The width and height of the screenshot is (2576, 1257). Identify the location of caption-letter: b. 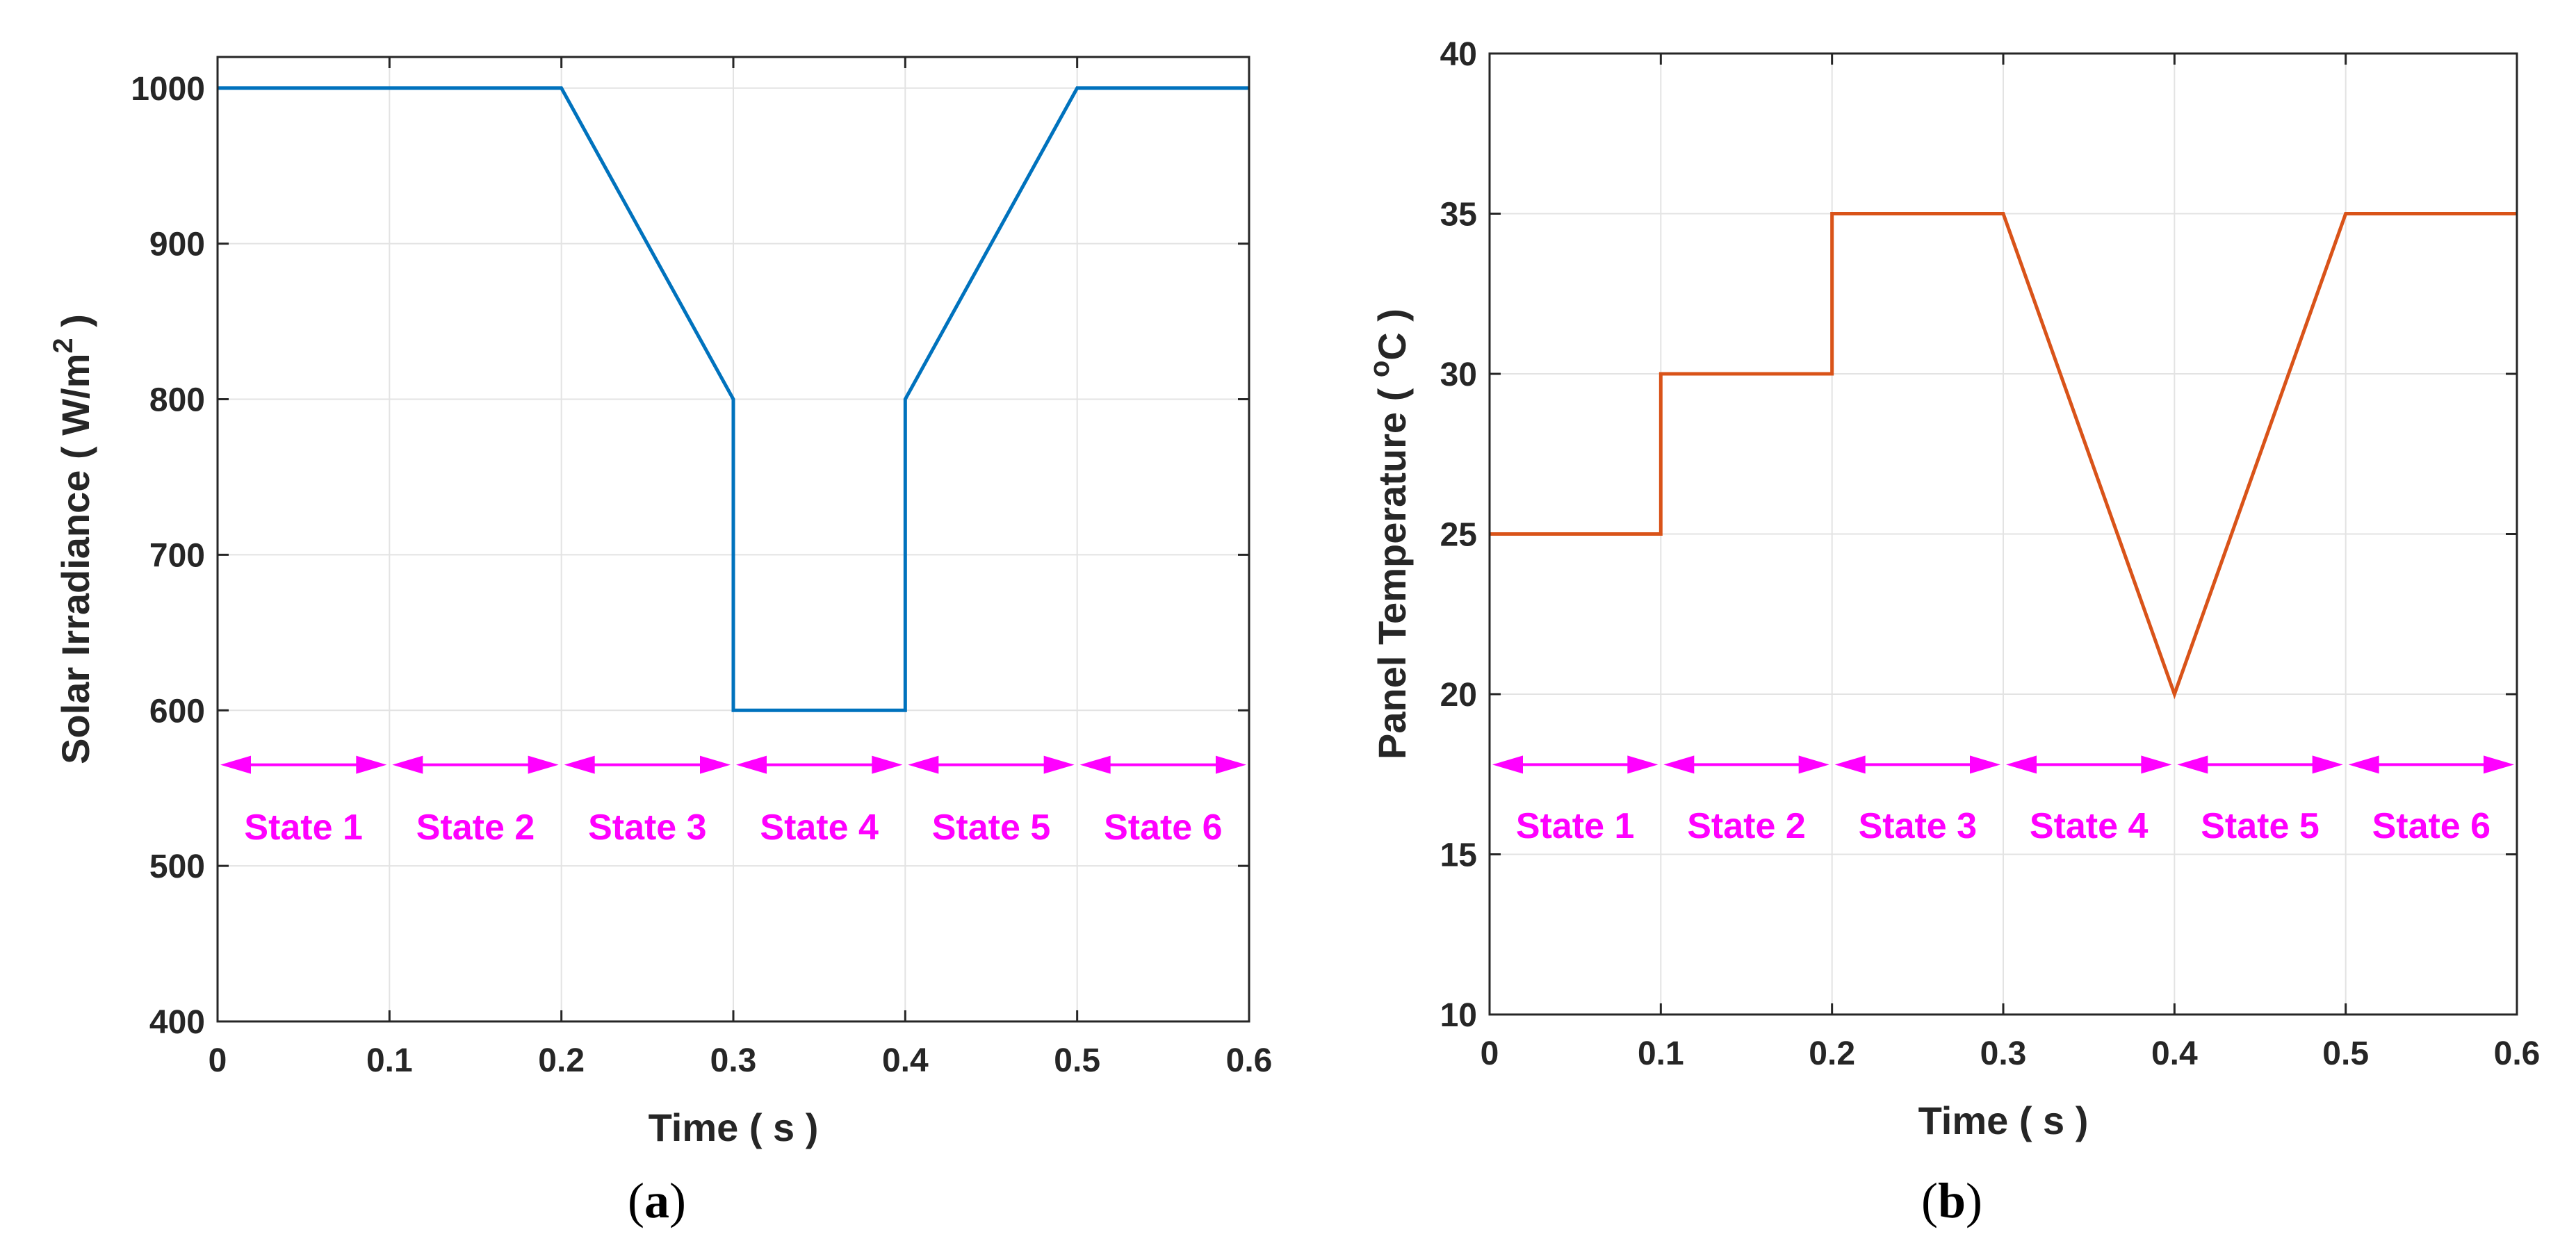
(1952, 1201).